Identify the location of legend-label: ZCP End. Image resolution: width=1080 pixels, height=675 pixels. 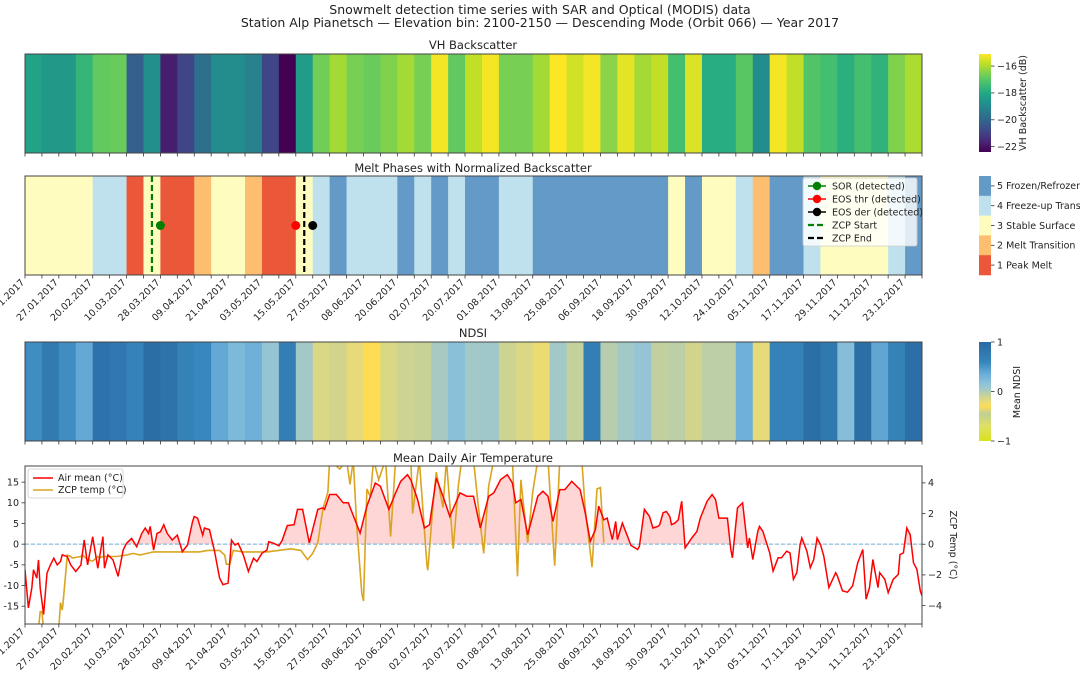
(852, 238).